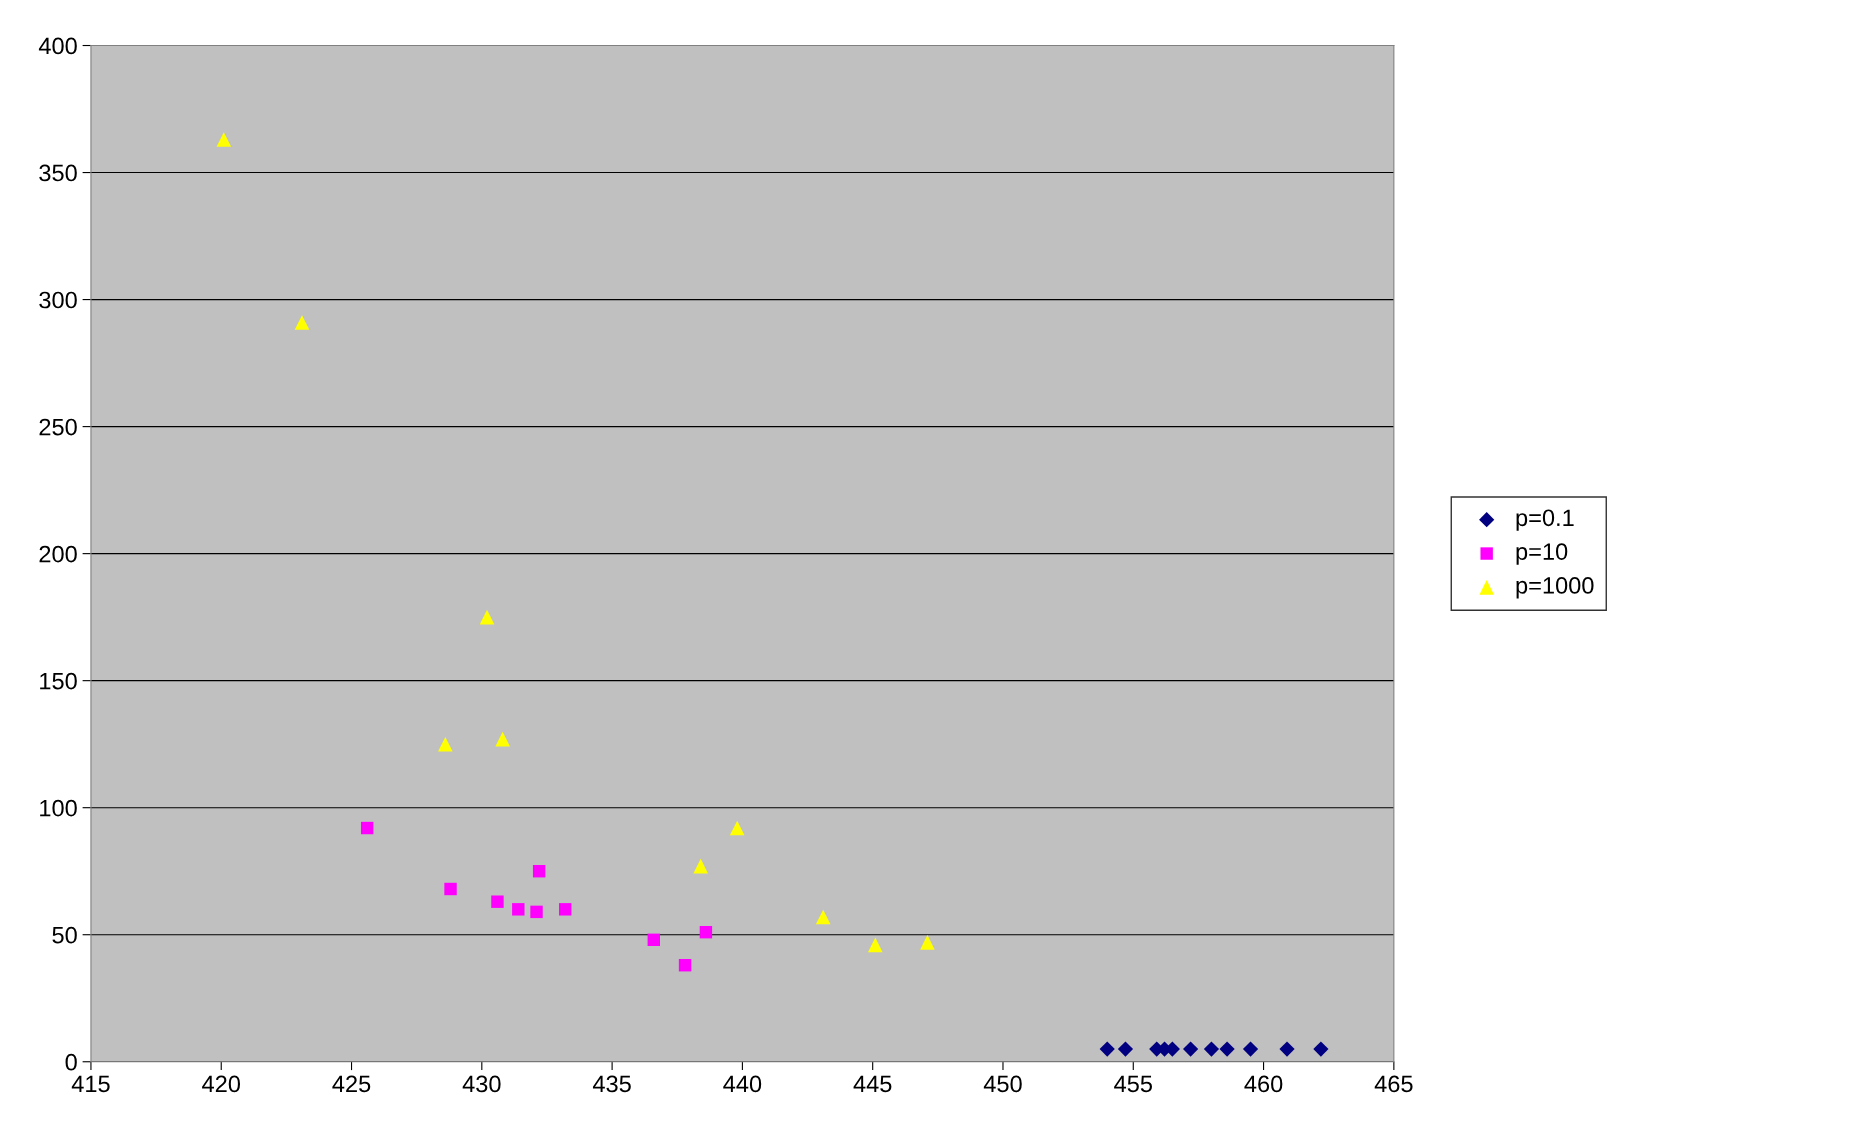 The height and width of the screenshot is (1138, 1856). Describe the element at coordinates (58, 300) in the screenshot. I see `y-tick-label: 300` at that location.